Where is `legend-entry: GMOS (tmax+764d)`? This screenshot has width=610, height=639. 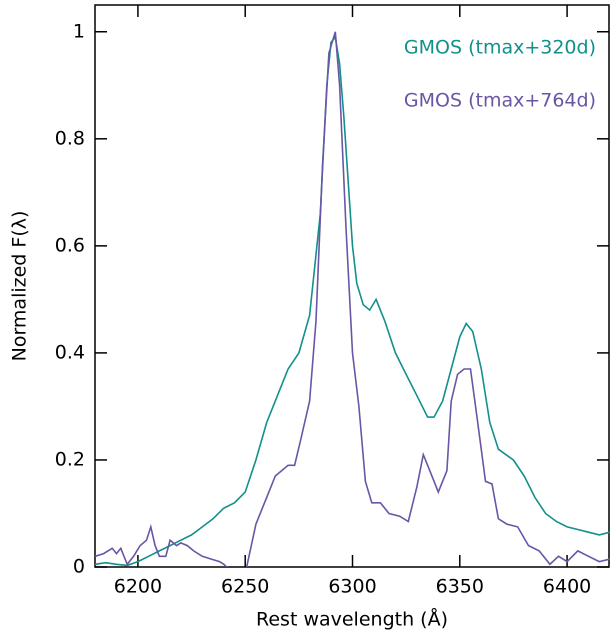 legend-entry: GMOS (tmax+764d) is located at coordinates (500, 101).